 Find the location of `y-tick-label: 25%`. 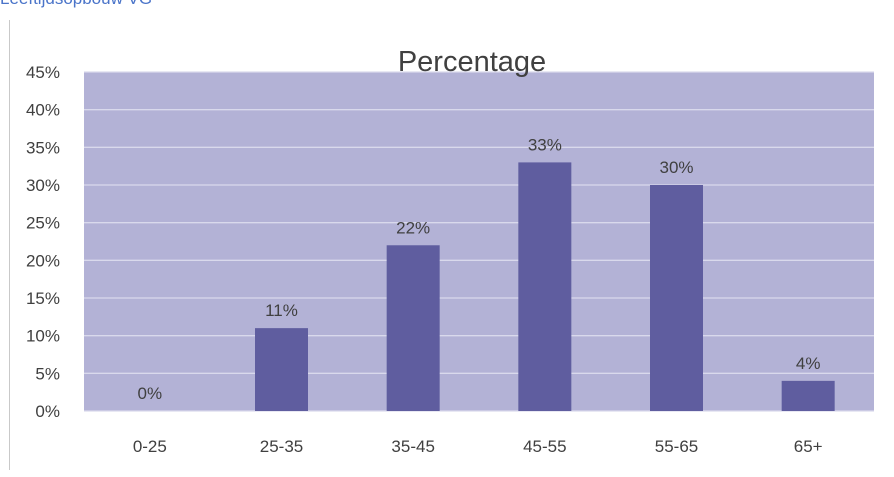

y-tick-label: 25% is located at coordinates (43, 223).